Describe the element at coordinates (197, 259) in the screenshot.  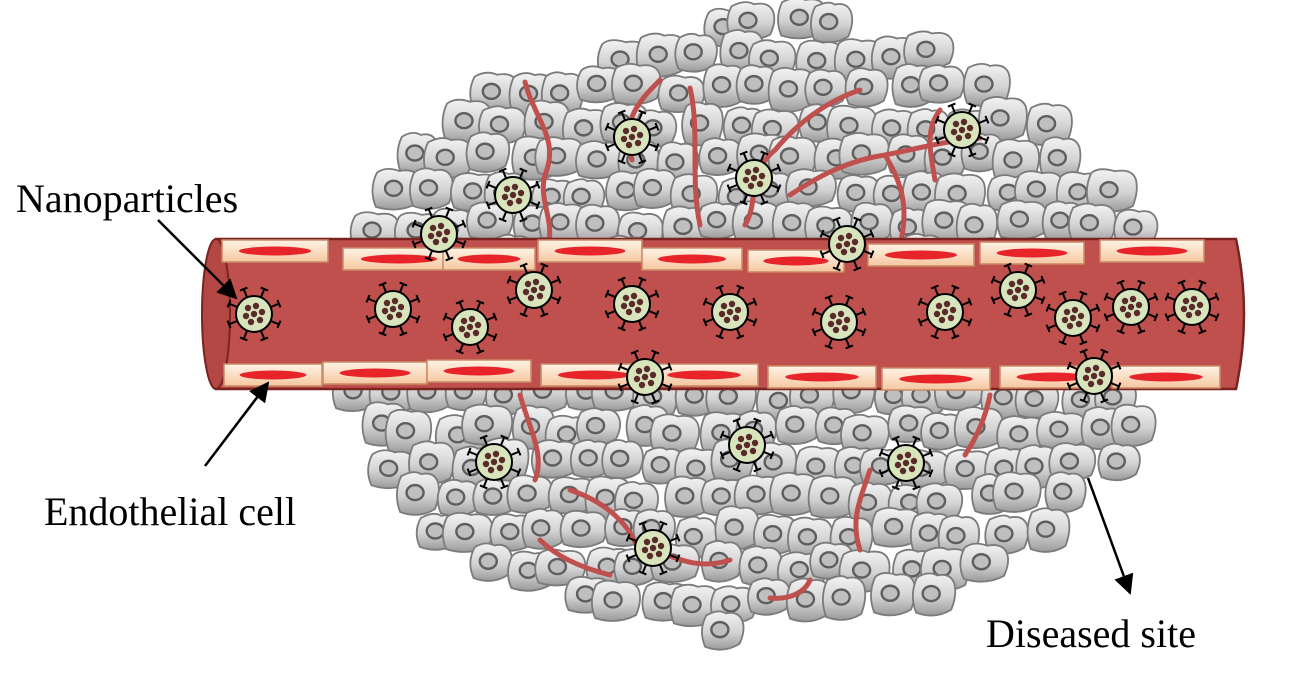
I see `nanoparticles-arrow` at that location.